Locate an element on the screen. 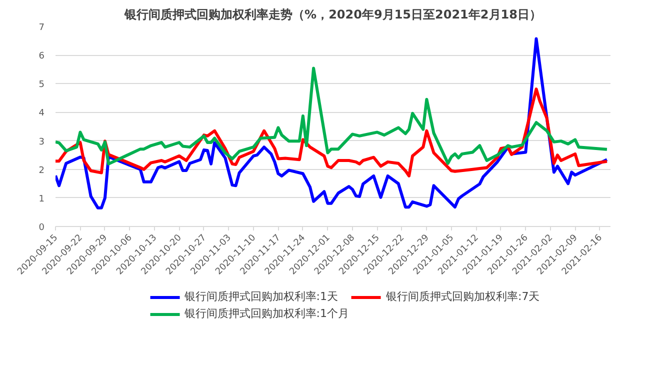 The image size is (649, 390). legend-label: 银行间质押式回购加权利率:1个月 is located at coordinates (266, 313).